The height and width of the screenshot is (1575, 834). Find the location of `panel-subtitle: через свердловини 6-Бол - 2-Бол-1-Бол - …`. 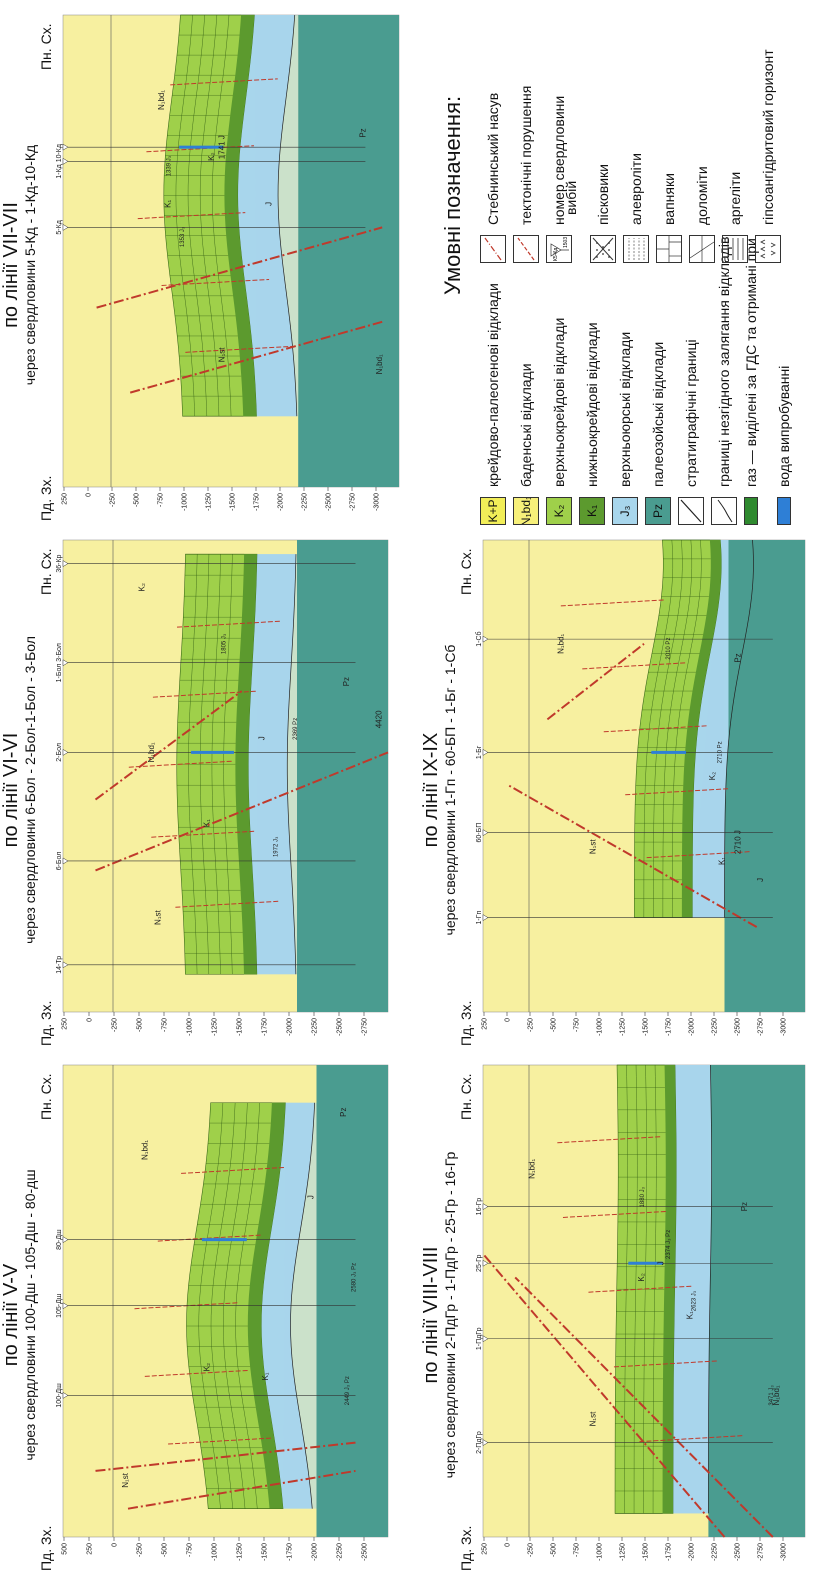

panel-subtitle: через свердловини 6-Бол - 2-Бол-1-Бол - … is located at coordinates (30, 790).